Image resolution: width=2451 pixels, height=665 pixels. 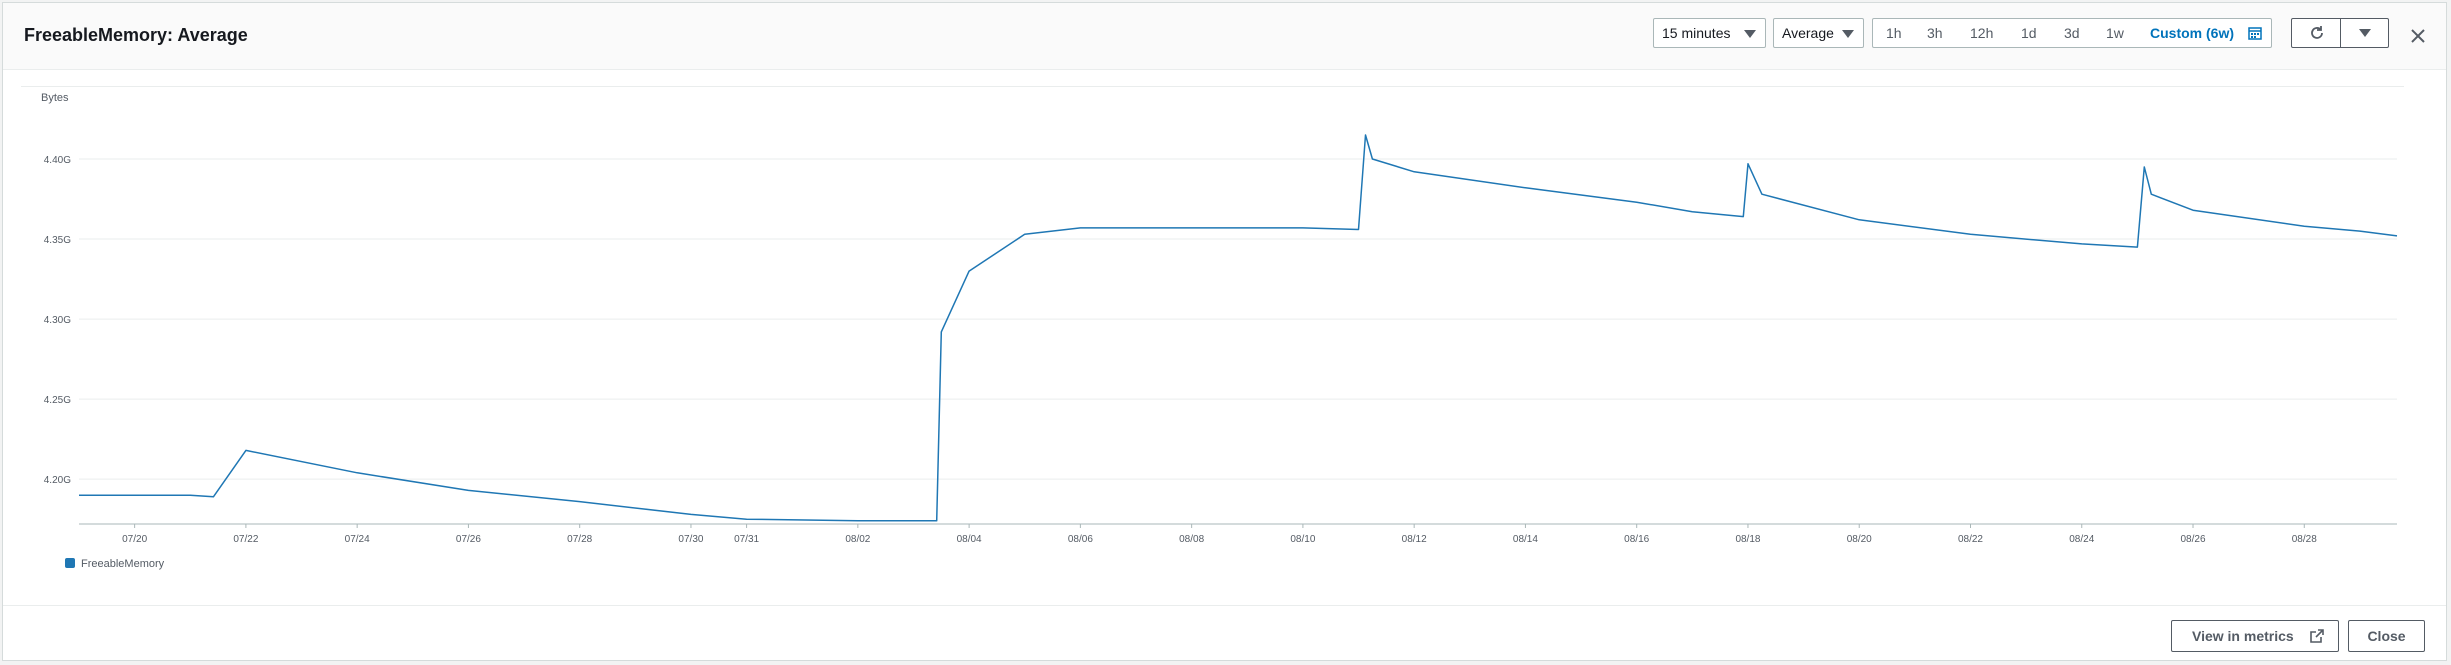 I want to click on x-tick-label: 07/22, so click(x=245, y=539).